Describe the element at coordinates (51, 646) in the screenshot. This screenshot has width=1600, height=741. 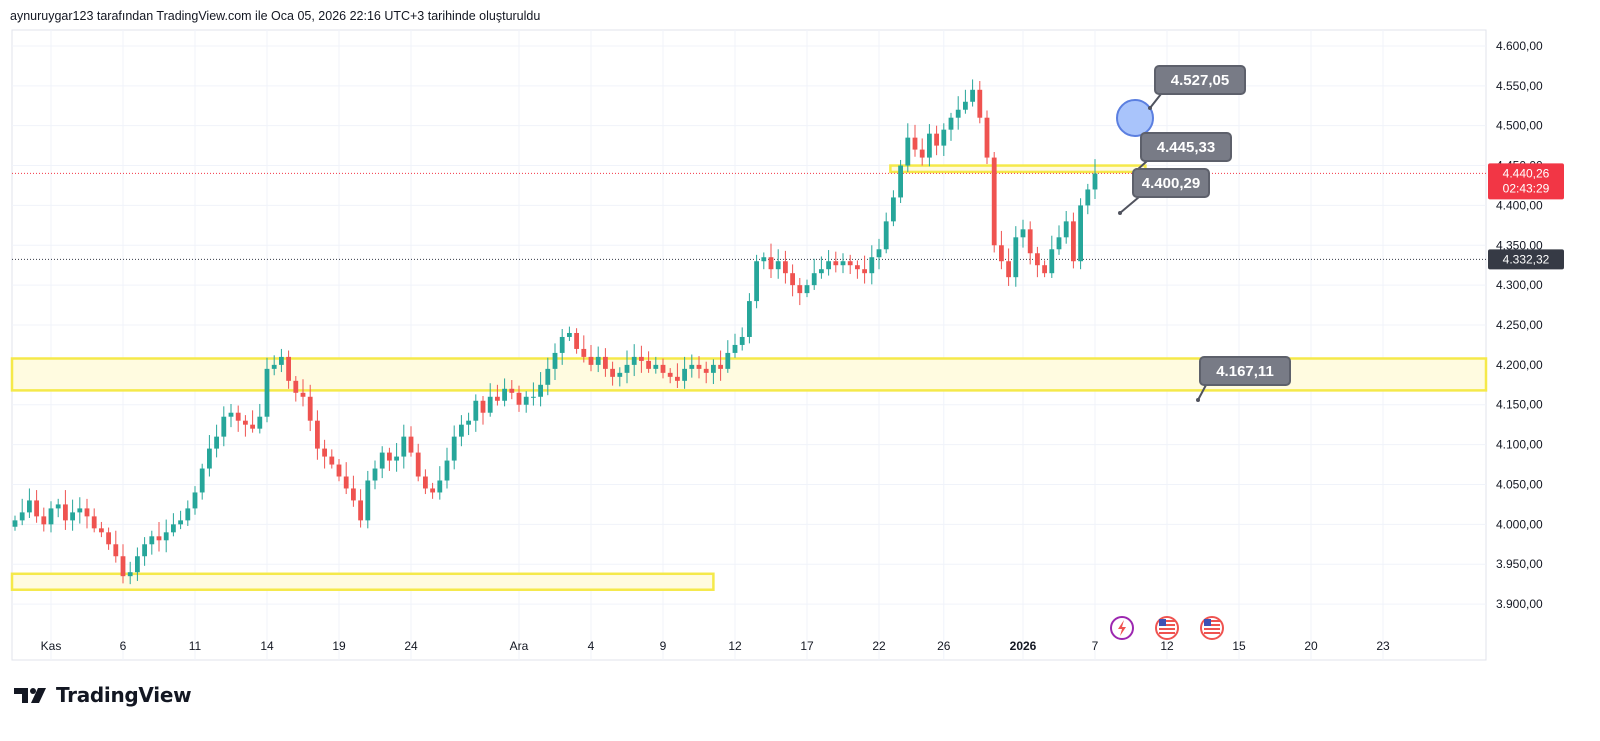
I see `x-tick-label: Kas` at that location.